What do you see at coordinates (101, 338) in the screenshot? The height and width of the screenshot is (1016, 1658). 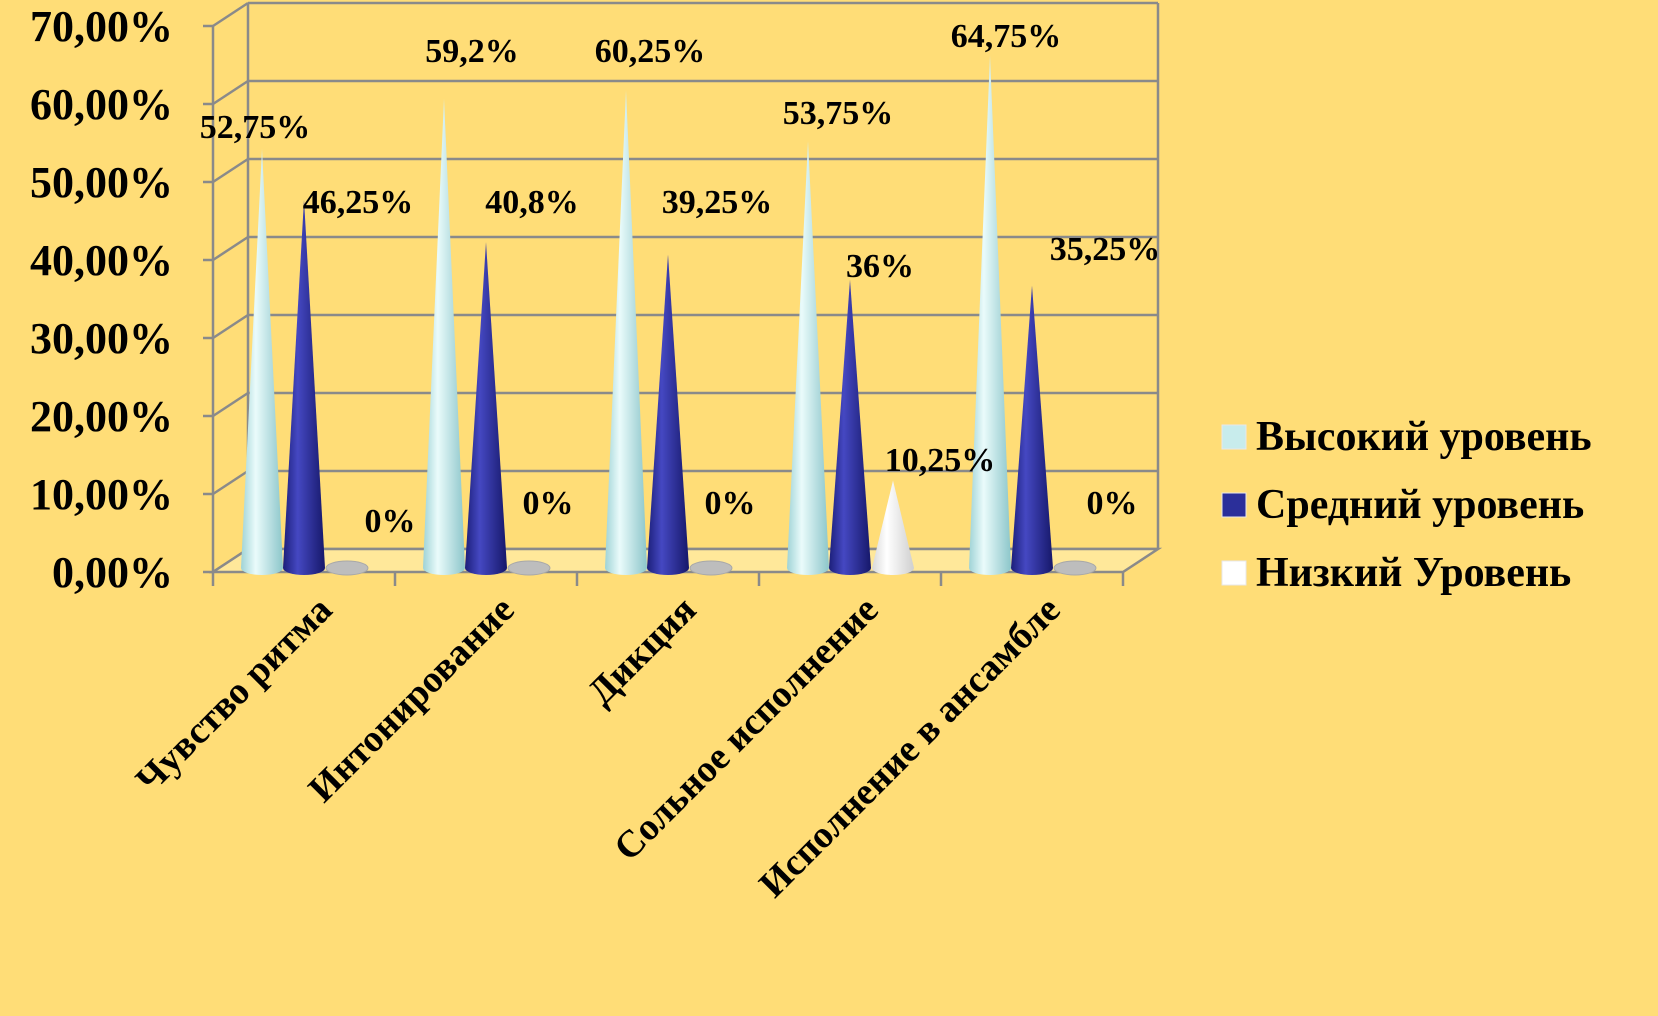 I see `y-tick-label: 30,00%` at bounding box center [101, 338].